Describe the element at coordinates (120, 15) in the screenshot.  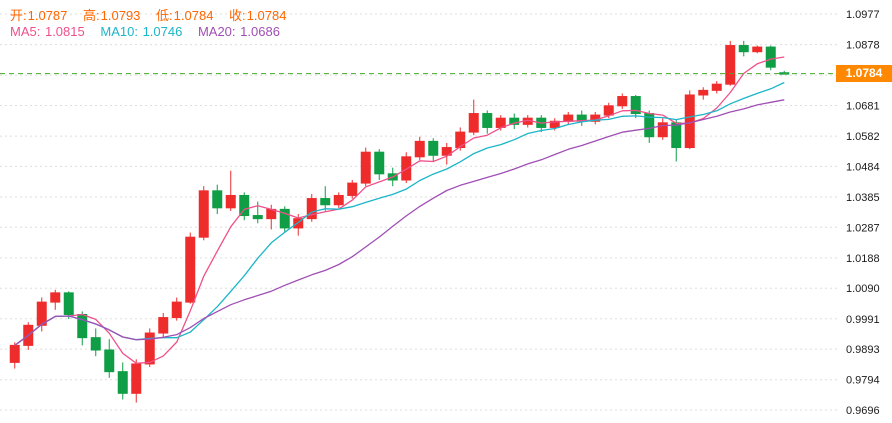
I see `high-value: 1.0793` at that location.